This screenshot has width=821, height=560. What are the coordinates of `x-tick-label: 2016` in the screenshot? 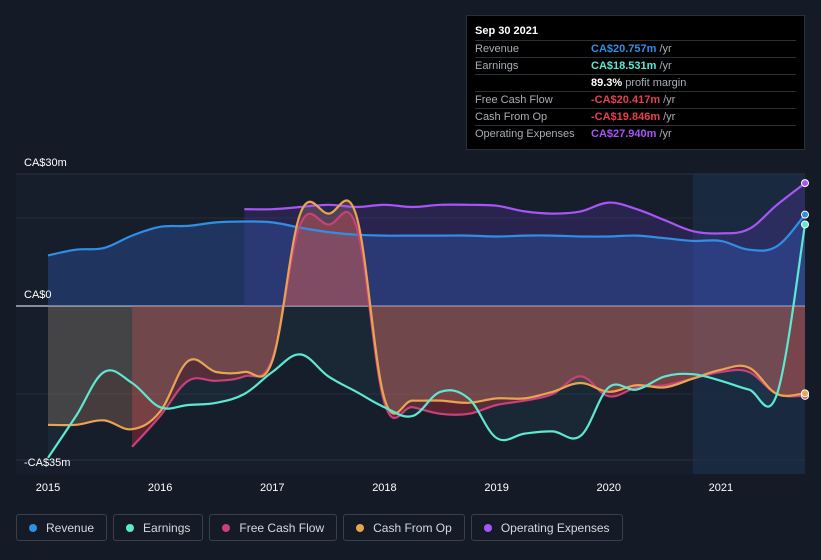 It's located at (160, 488).